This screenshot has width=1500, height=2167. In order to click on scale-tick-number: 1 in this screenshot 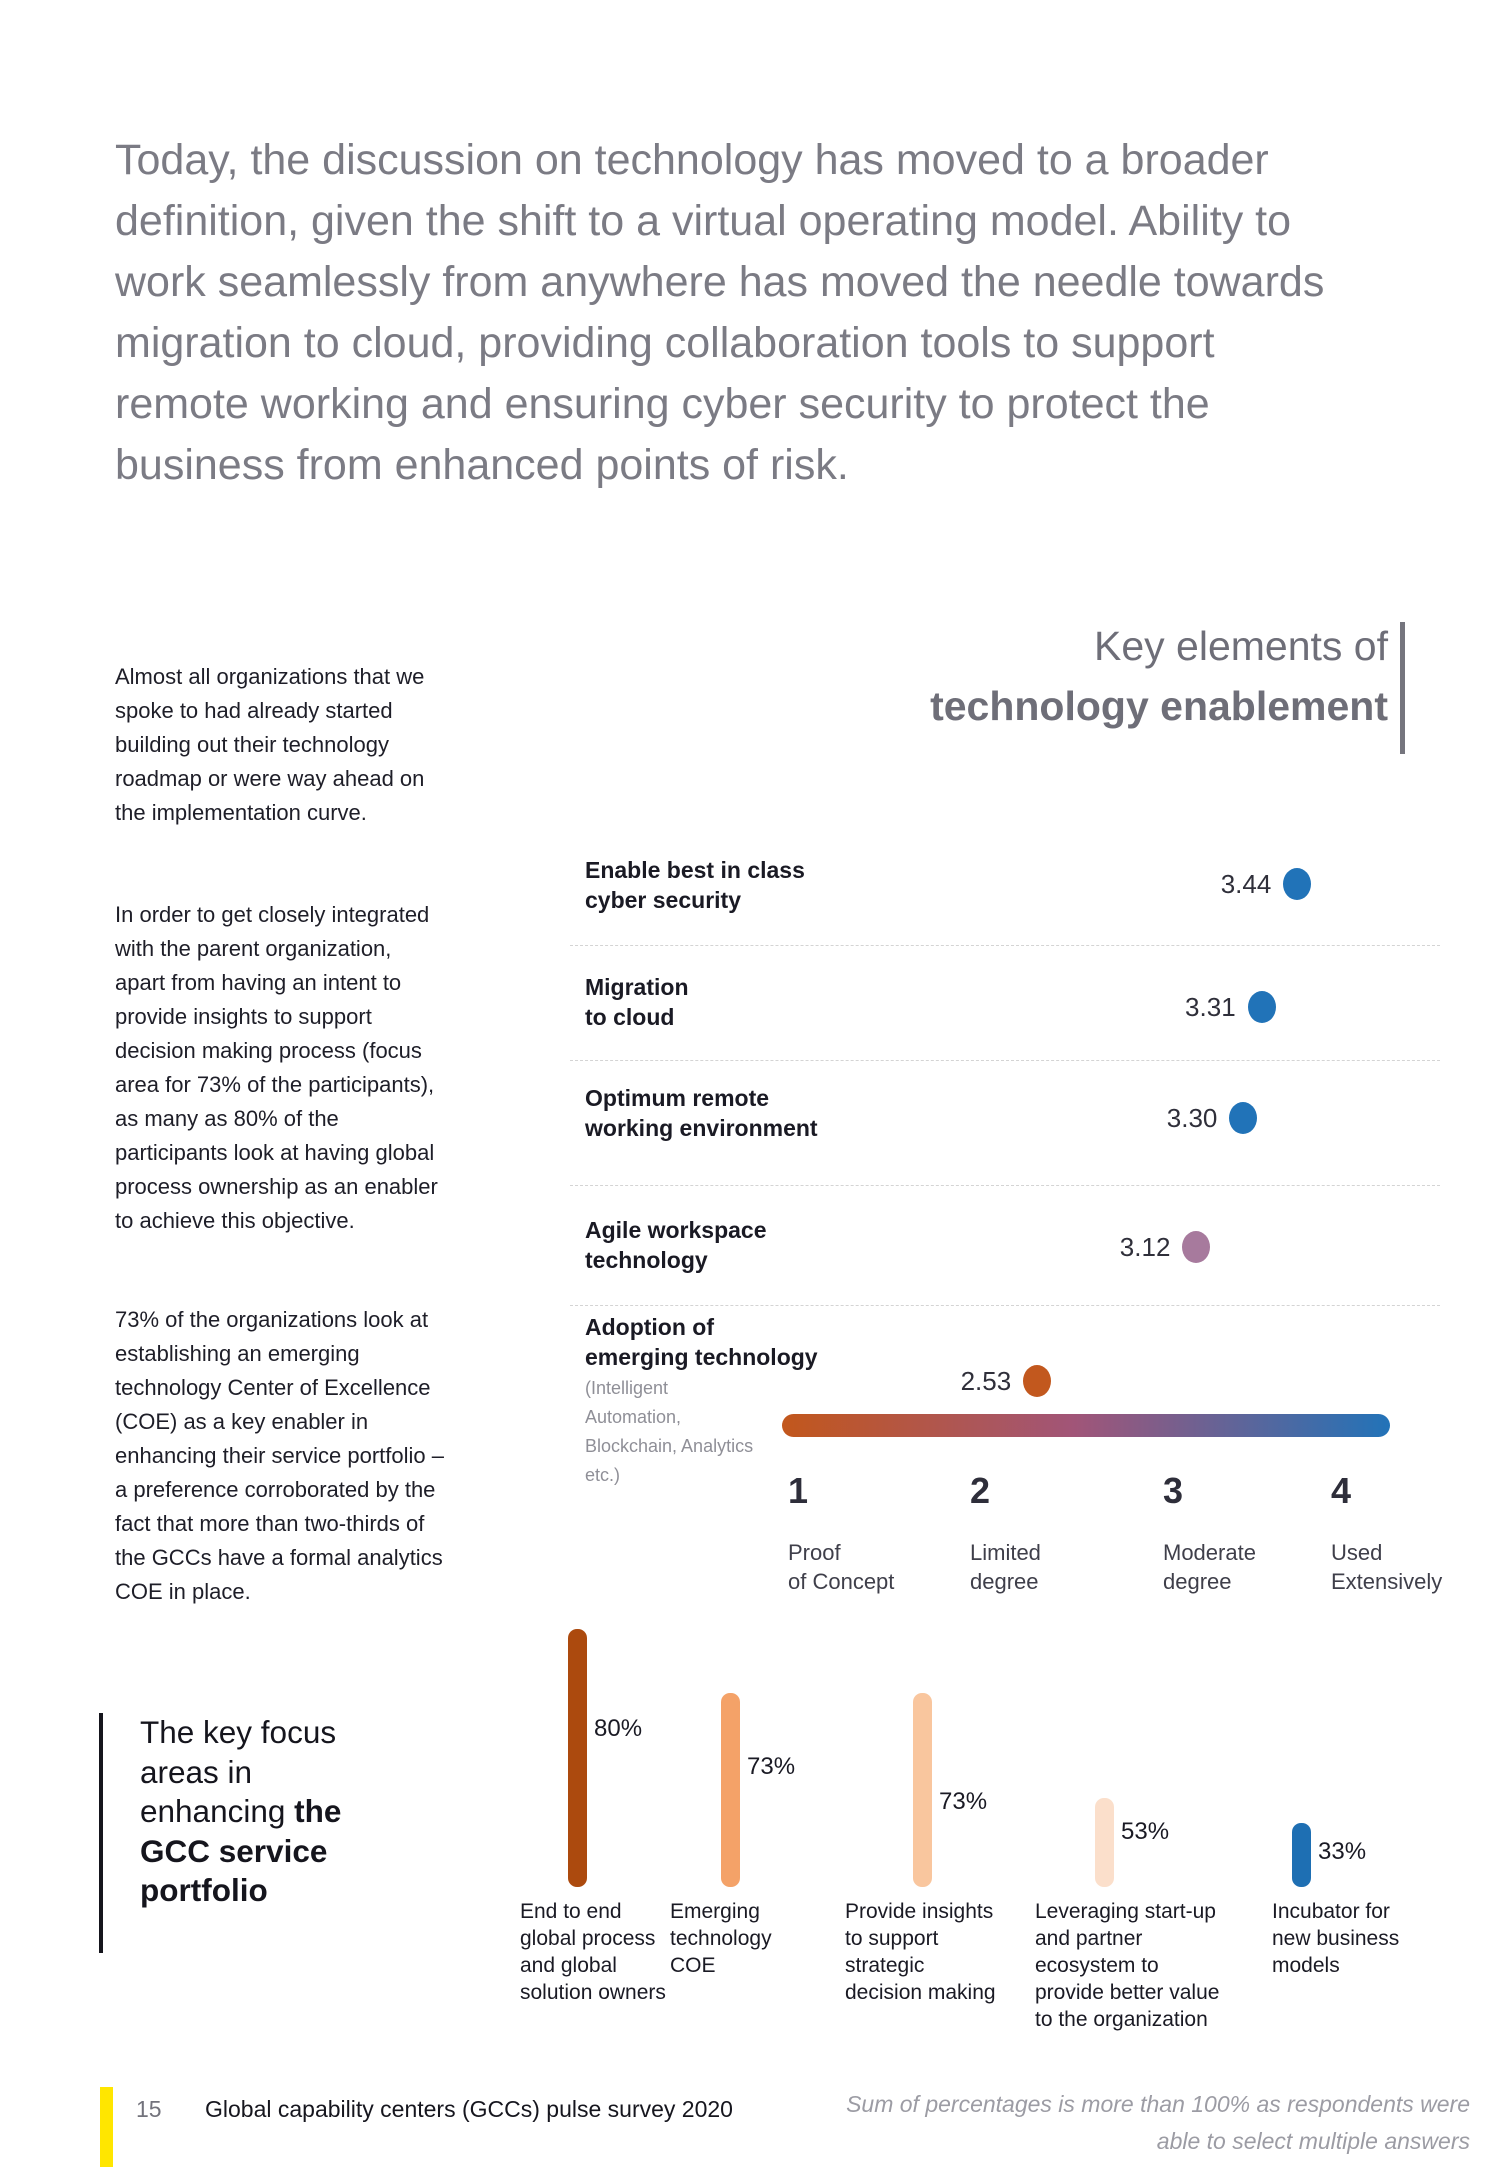, I will do `click(798, 1490)`.